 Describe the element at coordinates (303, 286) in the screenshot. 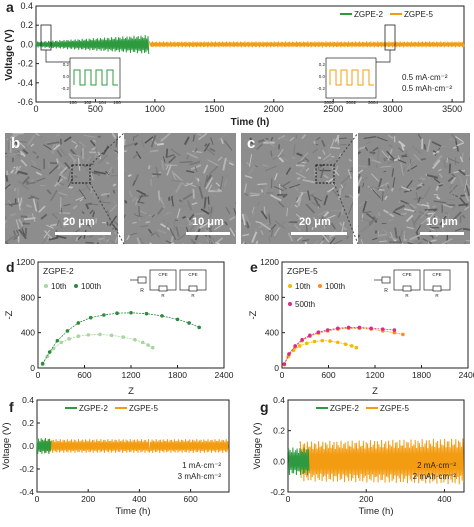

I see `panel-e-legend-label: 10th` at that location.